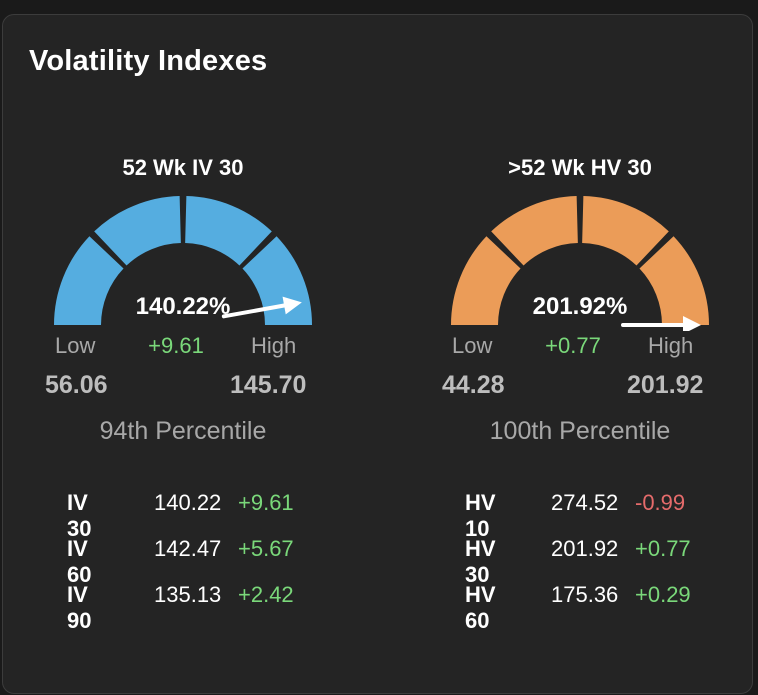 The image size is (758, 695). What do you see at coordinates (472, 345) in the screenshot?
I see `hv-low-label: Low` at bounding box center [472, 345].